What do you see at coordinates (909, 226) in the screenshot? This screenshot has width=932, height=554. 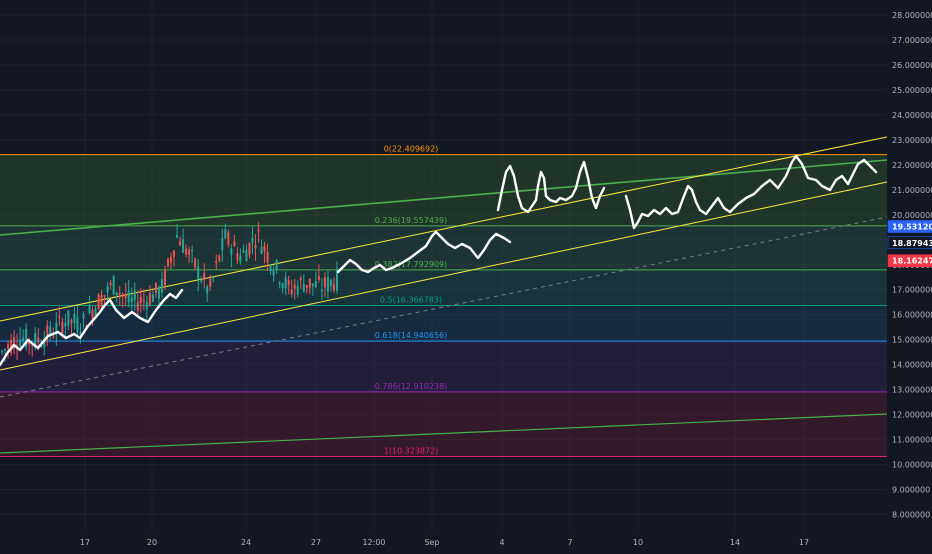 I see `price-tag: 19.531207` at bounding box center [909, 226].